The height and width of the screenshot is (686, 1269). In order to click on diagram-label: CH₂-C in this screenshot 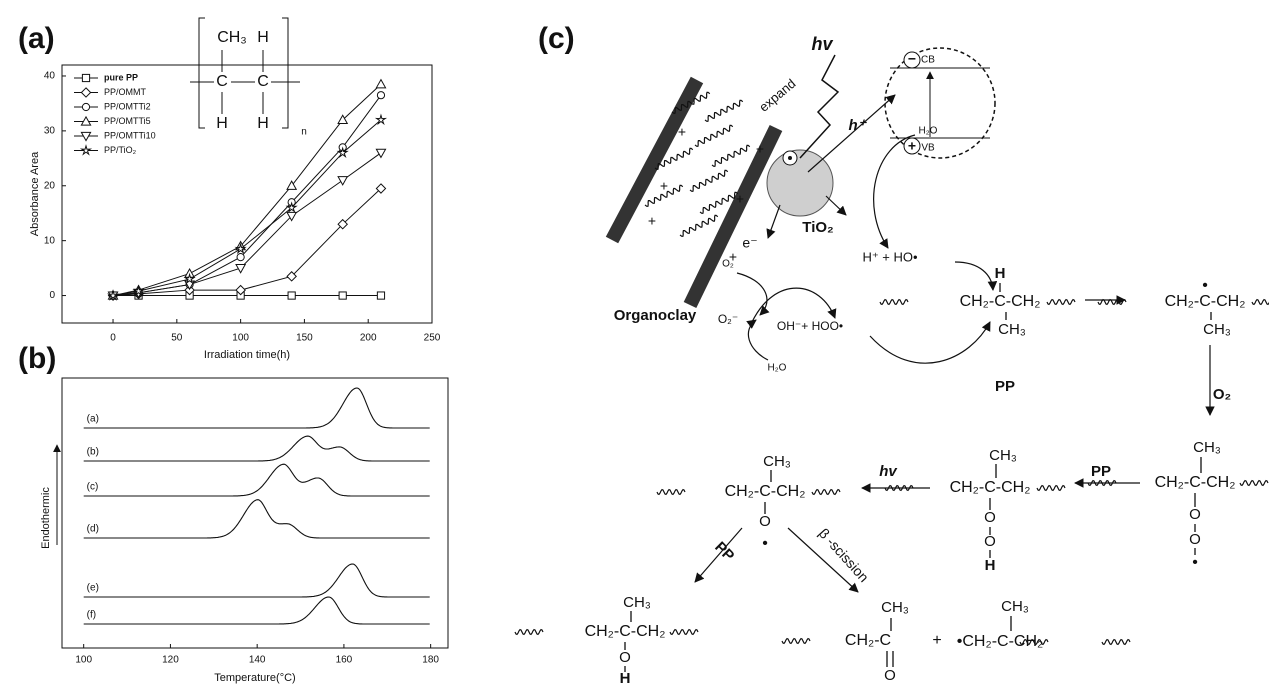, I will do `click(868, 640)`.